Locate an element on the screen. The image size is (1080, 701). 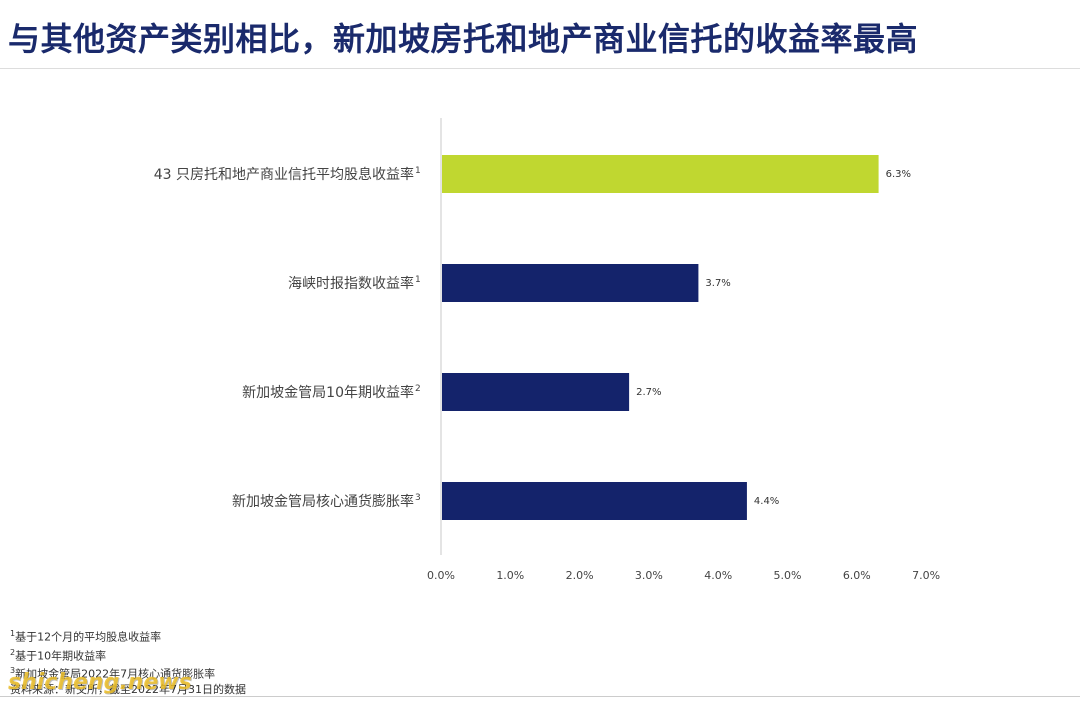
bar-value-label-4: 4.4% is located at coordinates (766, 501).